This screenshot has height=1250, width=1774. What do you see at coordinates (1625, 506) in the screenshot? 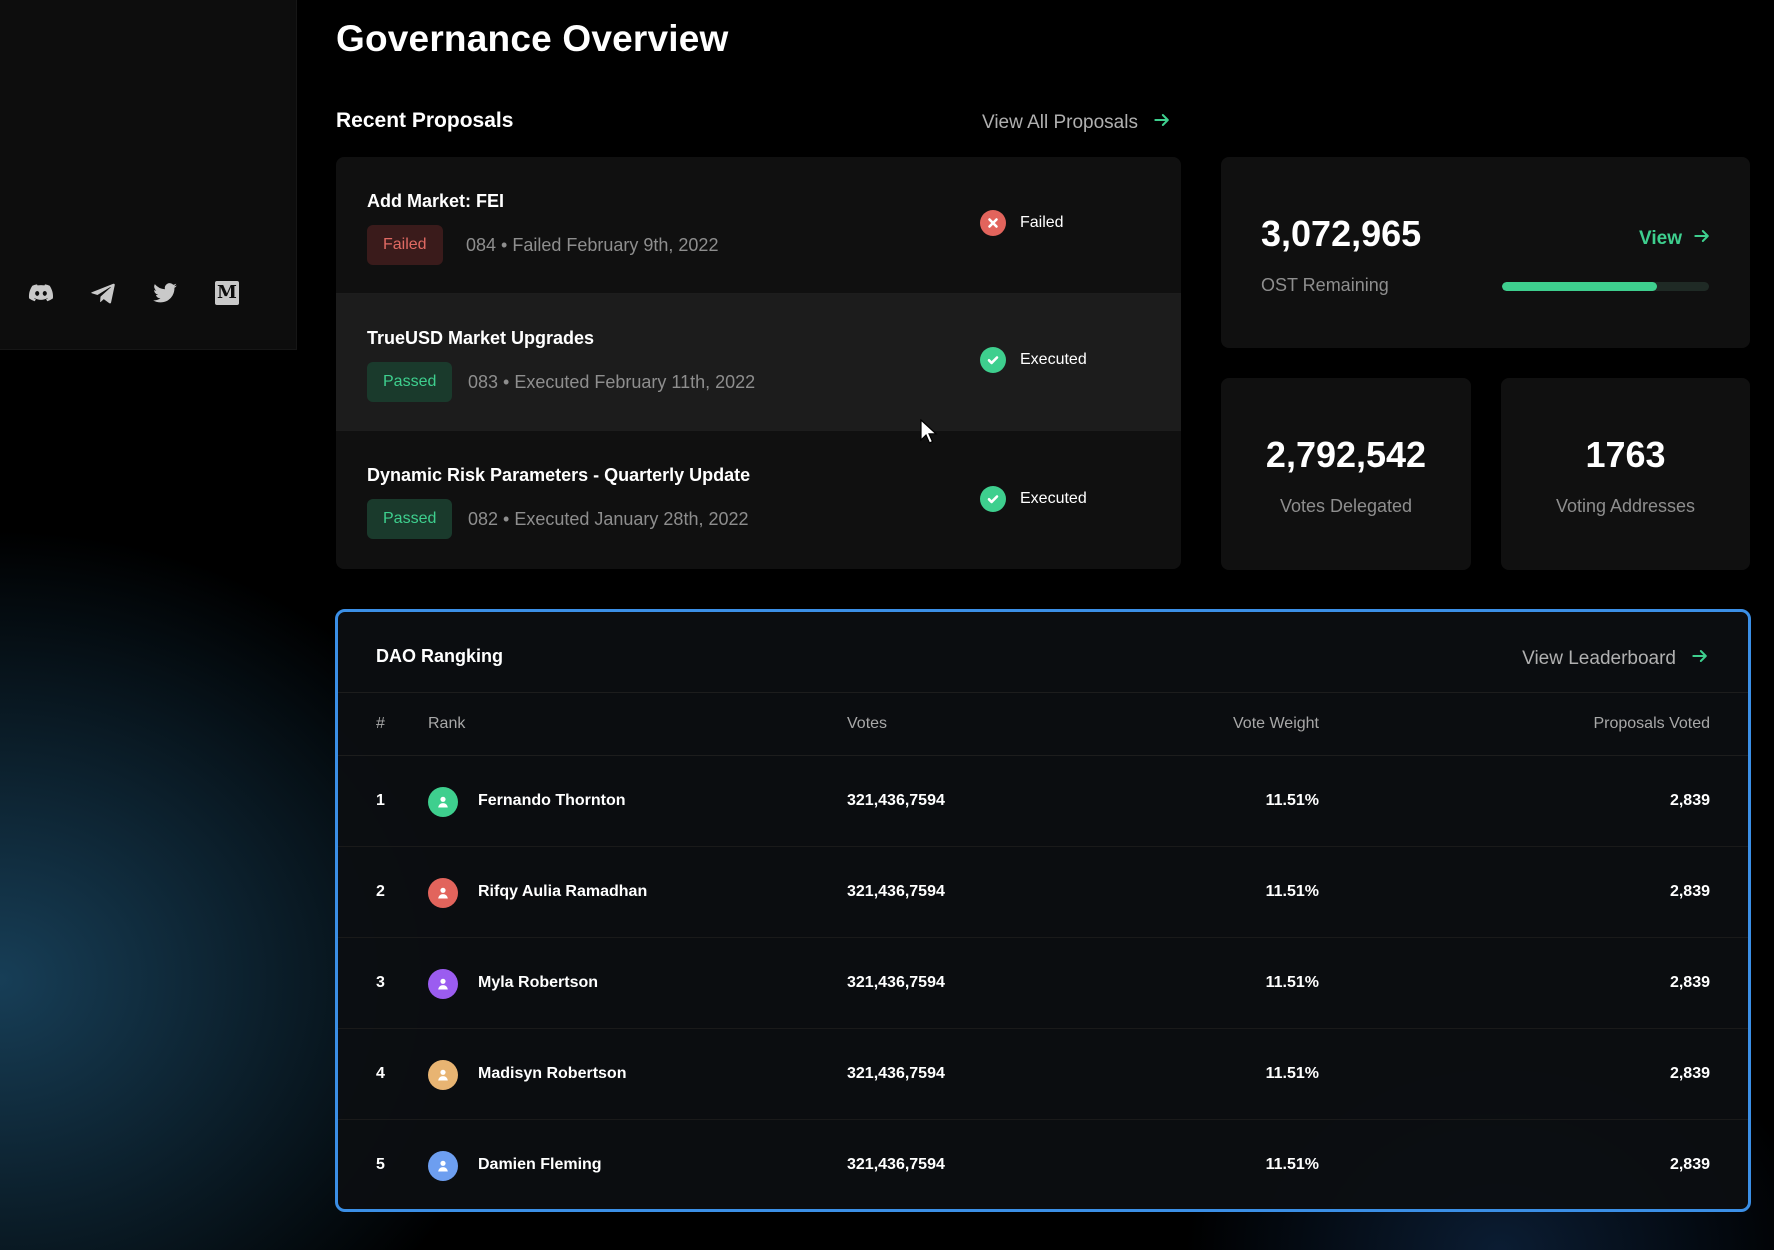
I see `voting-addresses-label: Voting Addresses` at bounding box center [1625, 506].